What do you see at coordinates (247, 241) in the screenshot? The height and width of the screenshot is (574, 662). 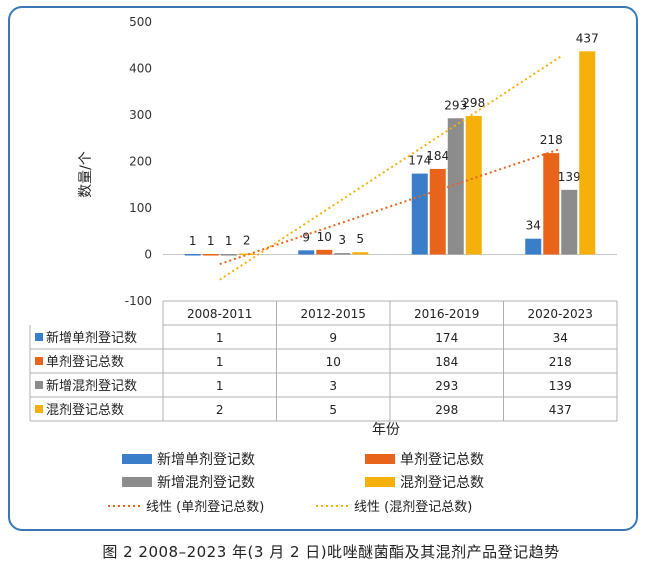 I see `bar-value-label: 2` at bounding box center [247, 241].